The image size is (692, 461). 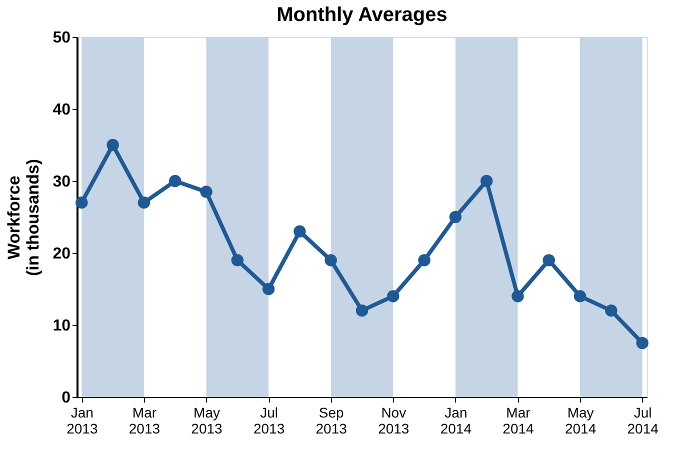 I want to click on y-tick-label: 50, so click(x=61, y=38).